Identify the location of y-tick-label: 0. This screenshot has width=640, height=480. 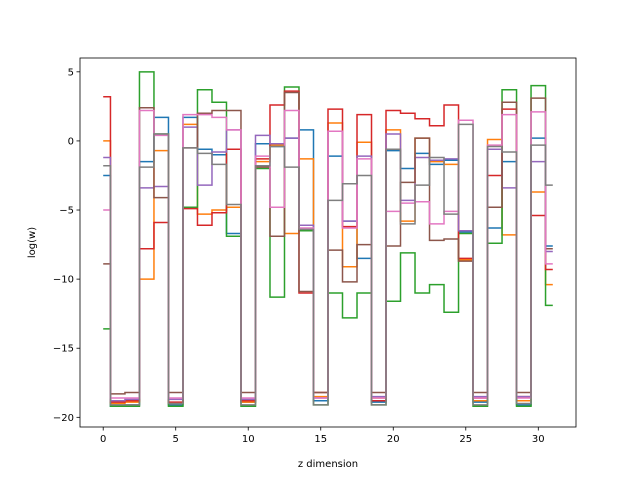
(71, 141).